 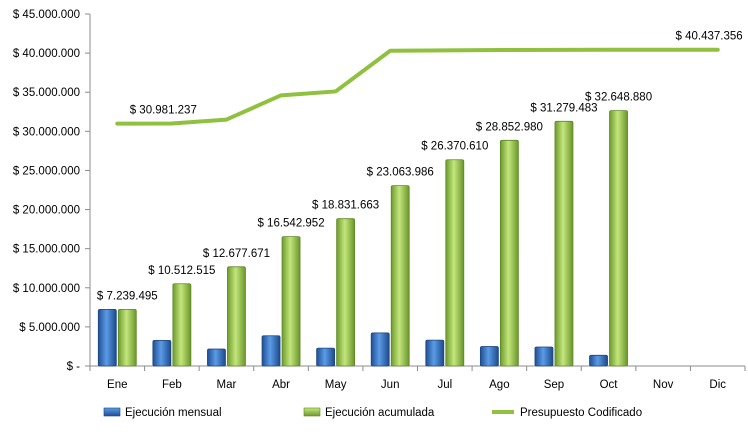 I want to click on data-label-ejecucion-acumulada: $ 32.648.880, so click(x=618, y=98).